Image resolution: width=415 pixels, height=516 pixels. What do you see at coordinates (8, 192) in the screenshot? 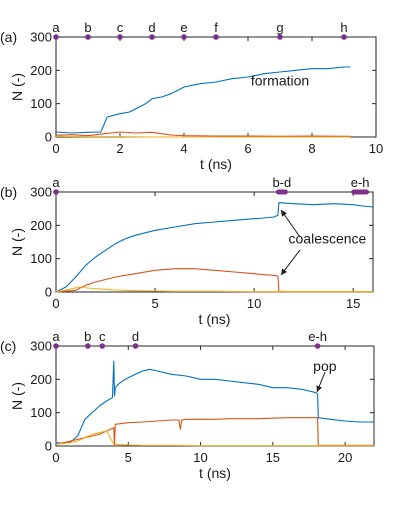
I see `panel-label: (b)` at bounding box center [8, 192].